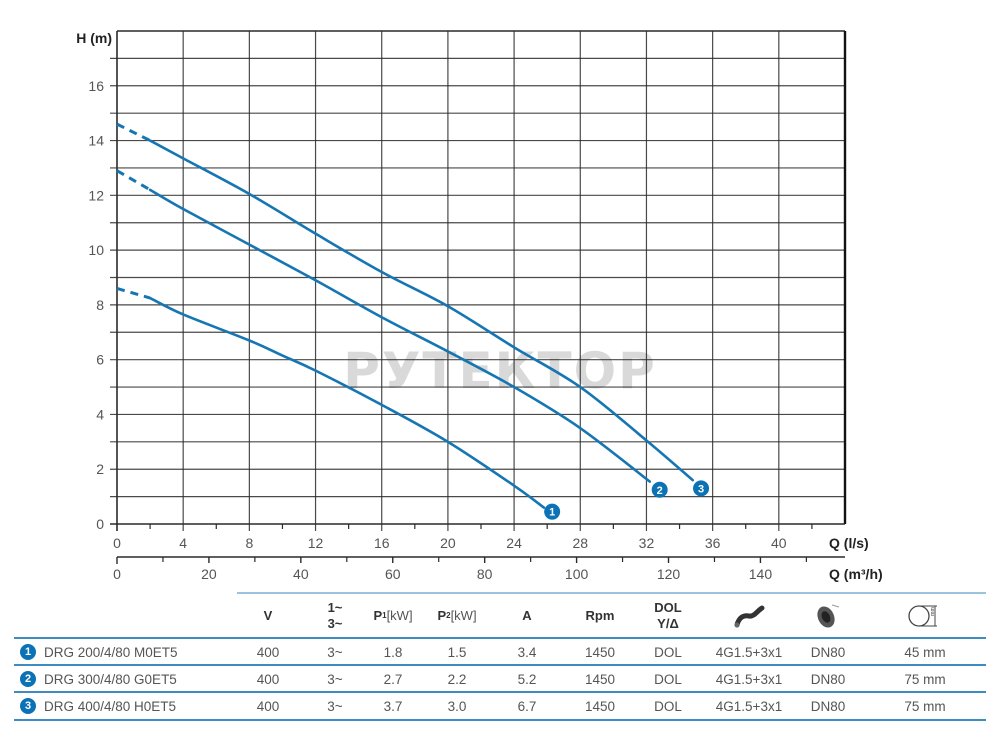  Describe the element at coordinates (110, 679) in the screenshot. I see `model-name: DRG 300/4/80 G0ET5` at that location.